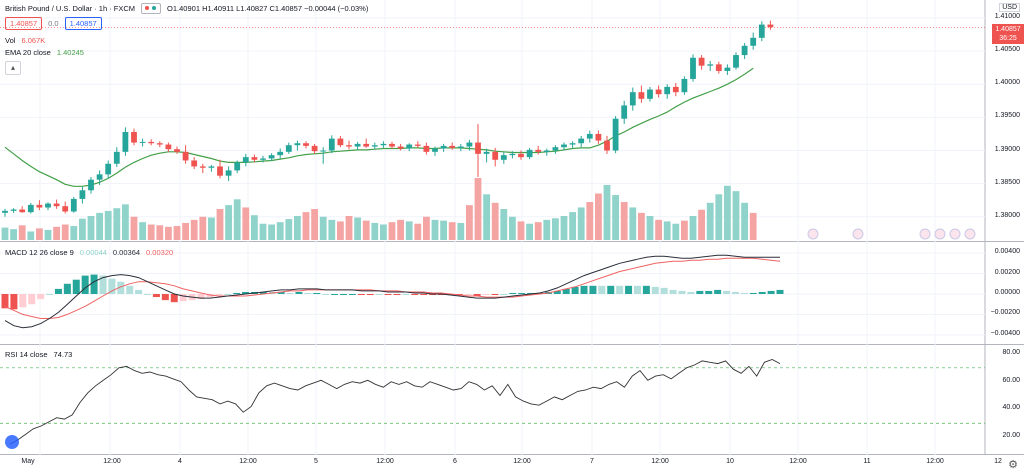 Image resolution: width=1024 pixels, height=473 pixels. Describe the element at coordinates (1007, 149) in the screenshot. I see `price-tick-label: 1.39000` at that location.